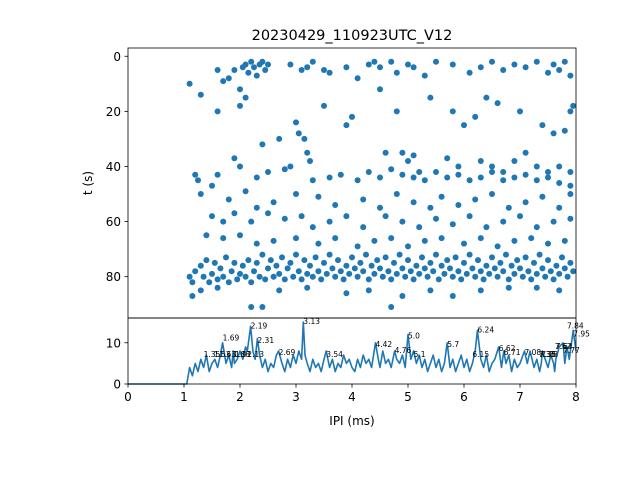 This screenshot has height=480, width=640. I want to click on ipi-annotation: 1.63, so click(227, 354).